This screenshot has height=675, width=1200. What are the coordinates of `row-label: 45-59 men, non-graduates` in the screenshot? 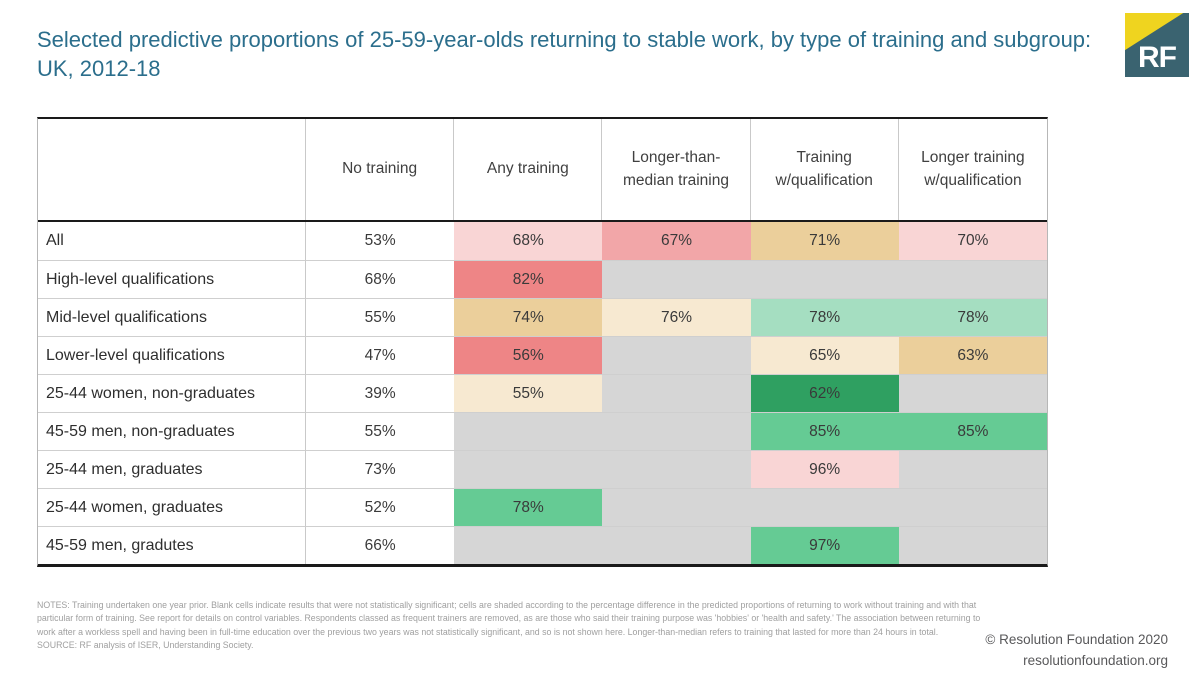 It's located at (172, 431).